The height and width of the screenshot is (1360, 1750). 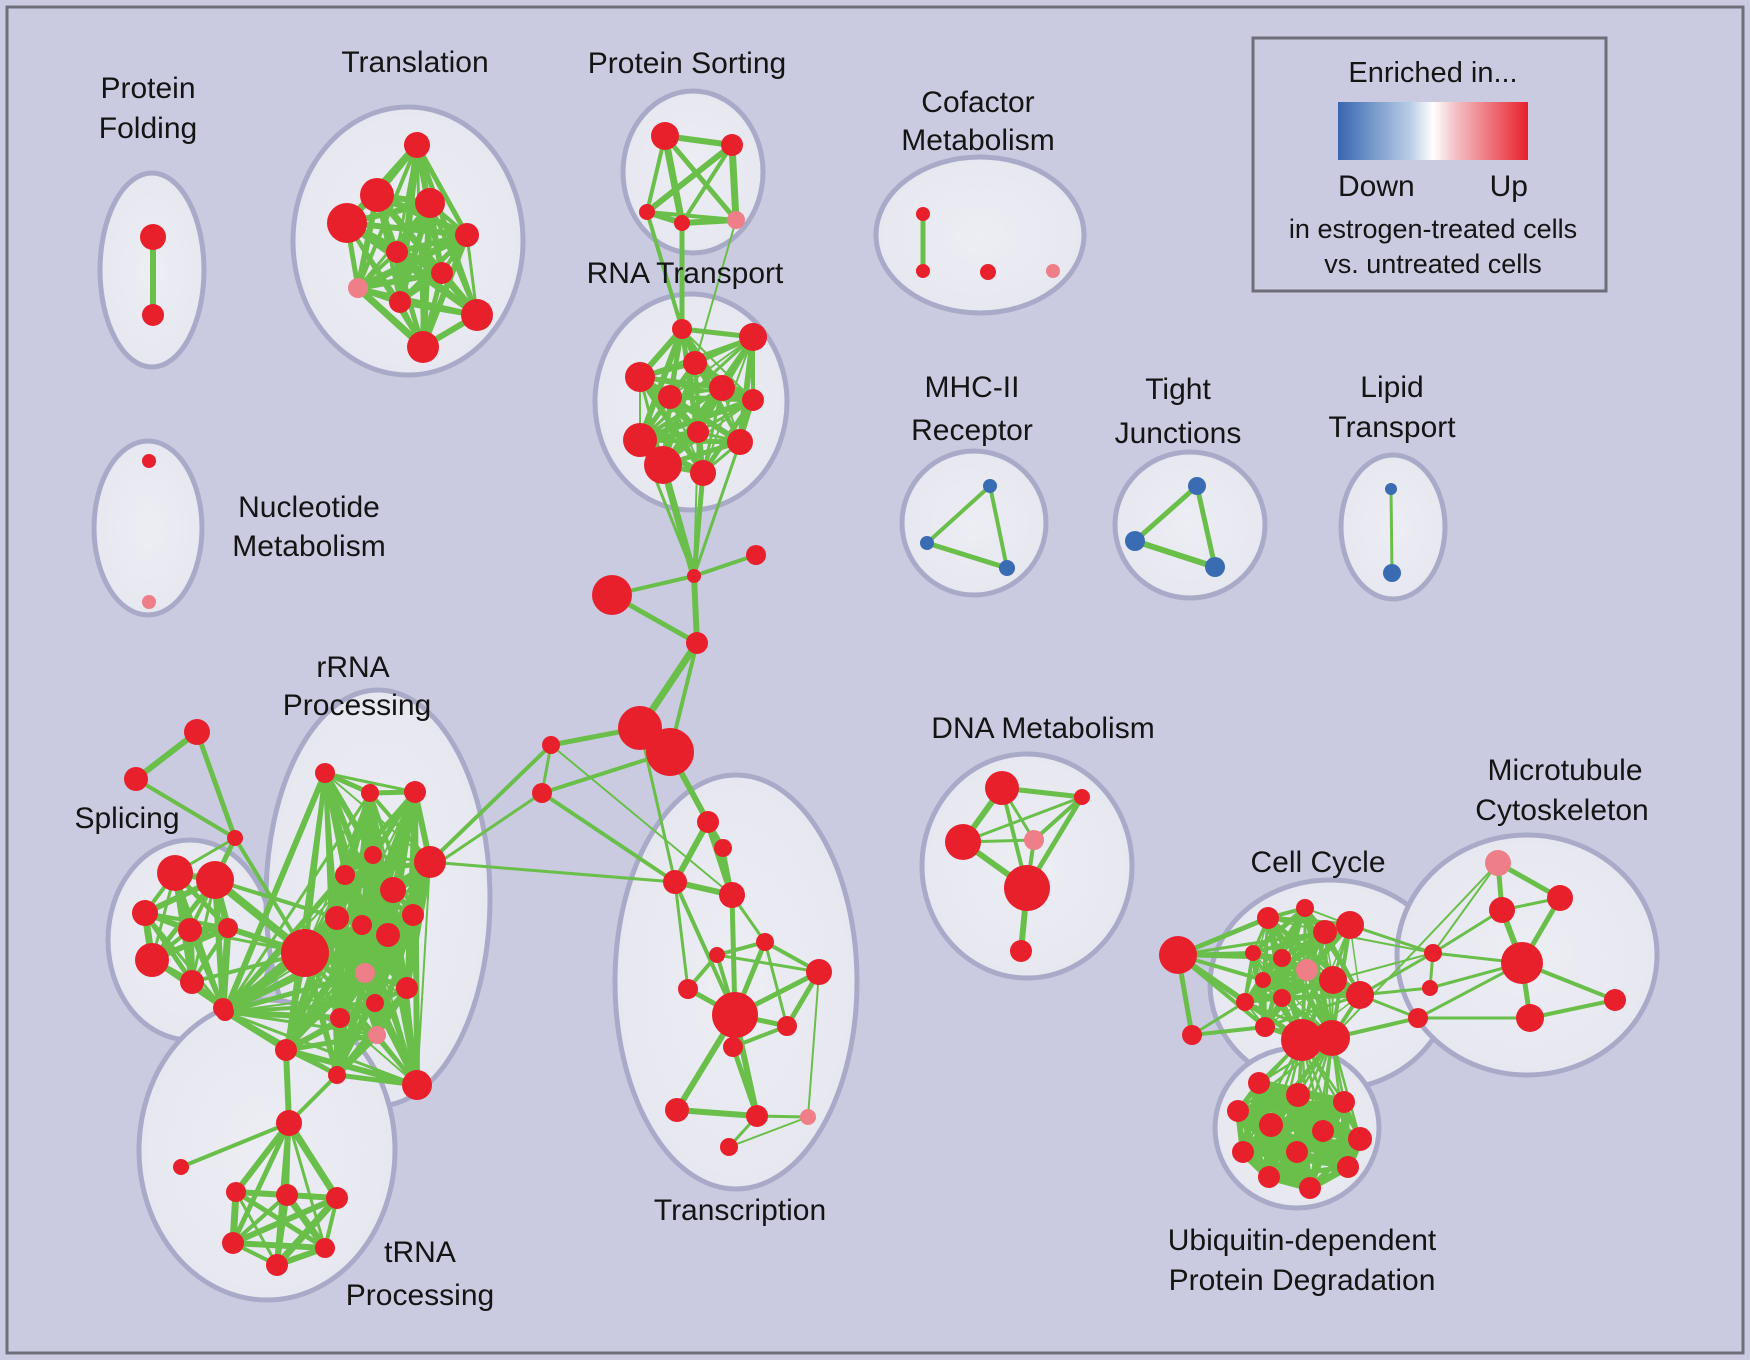 What do you see at coordinates (1251, 943) in the screenshot?
I see `edge-cellcycle` at bounding box center [1251, 943].